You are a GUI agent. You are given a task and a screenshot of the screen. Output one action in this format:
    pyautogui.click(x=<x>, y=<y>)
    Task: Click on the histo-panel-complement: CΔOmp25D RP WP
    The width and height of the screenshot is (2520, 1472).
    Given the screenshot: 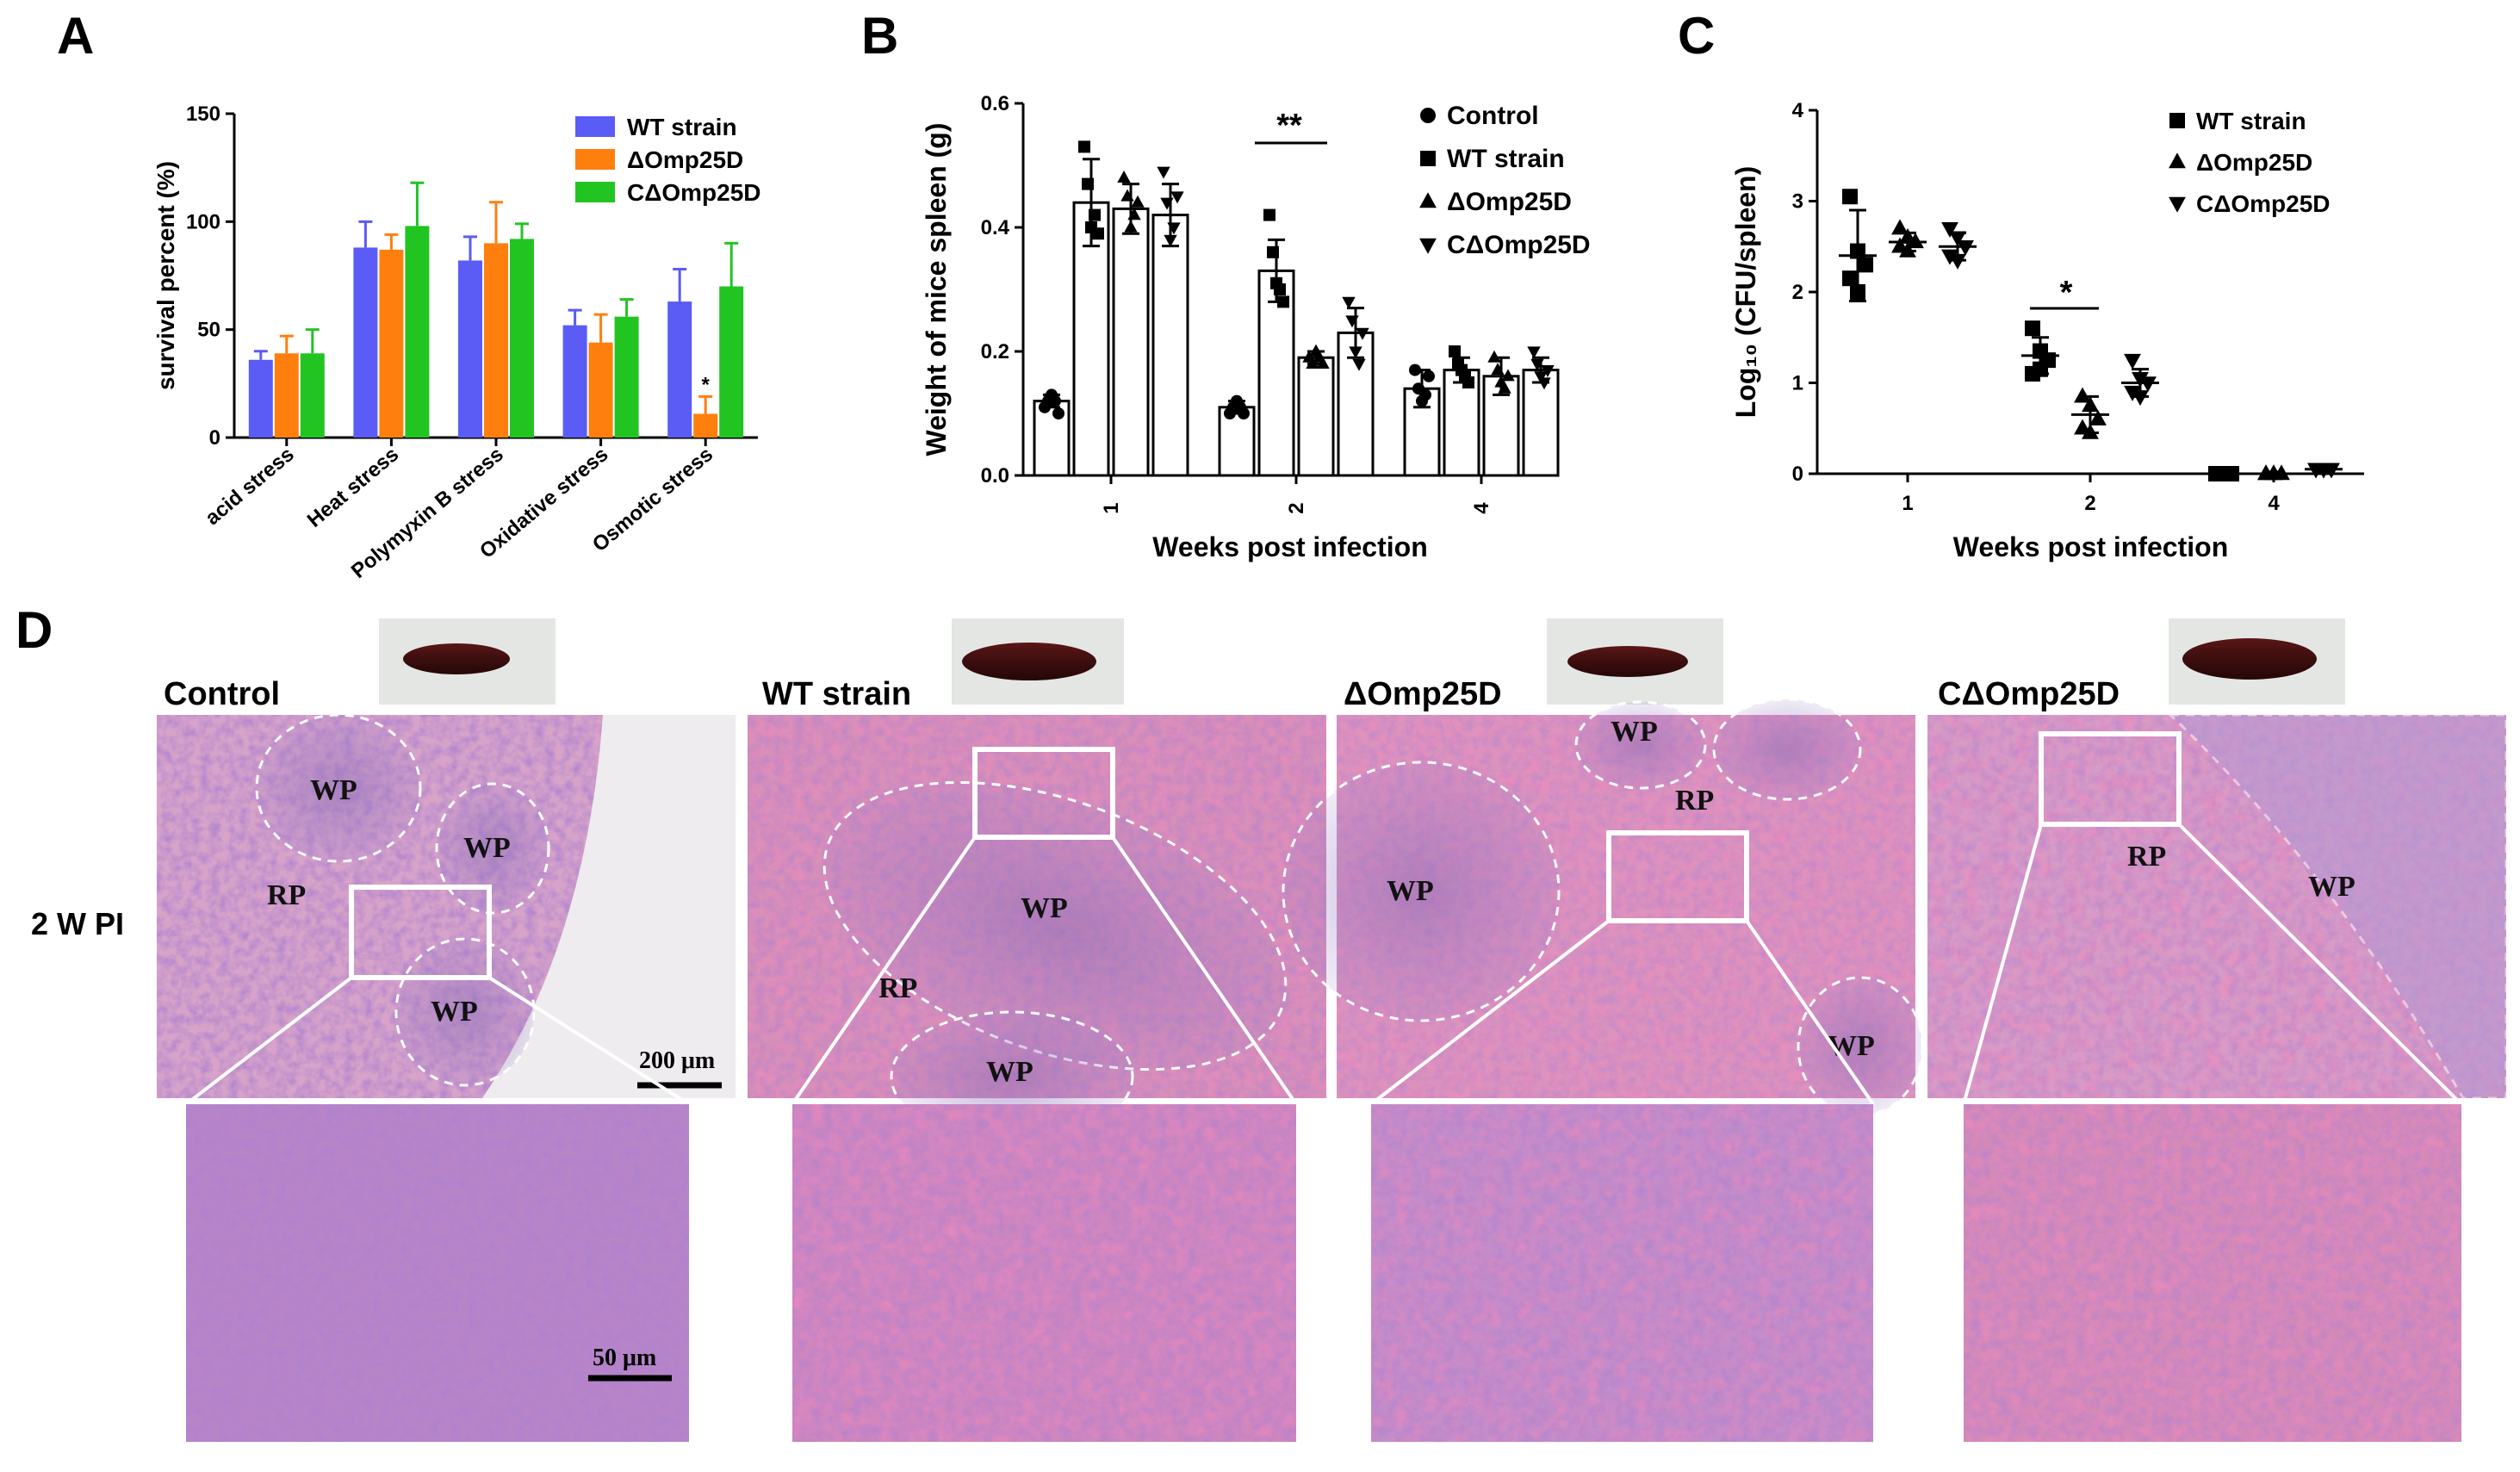 What is the action you would take?
    pyautogui.click(x=2218, y=1030)
    